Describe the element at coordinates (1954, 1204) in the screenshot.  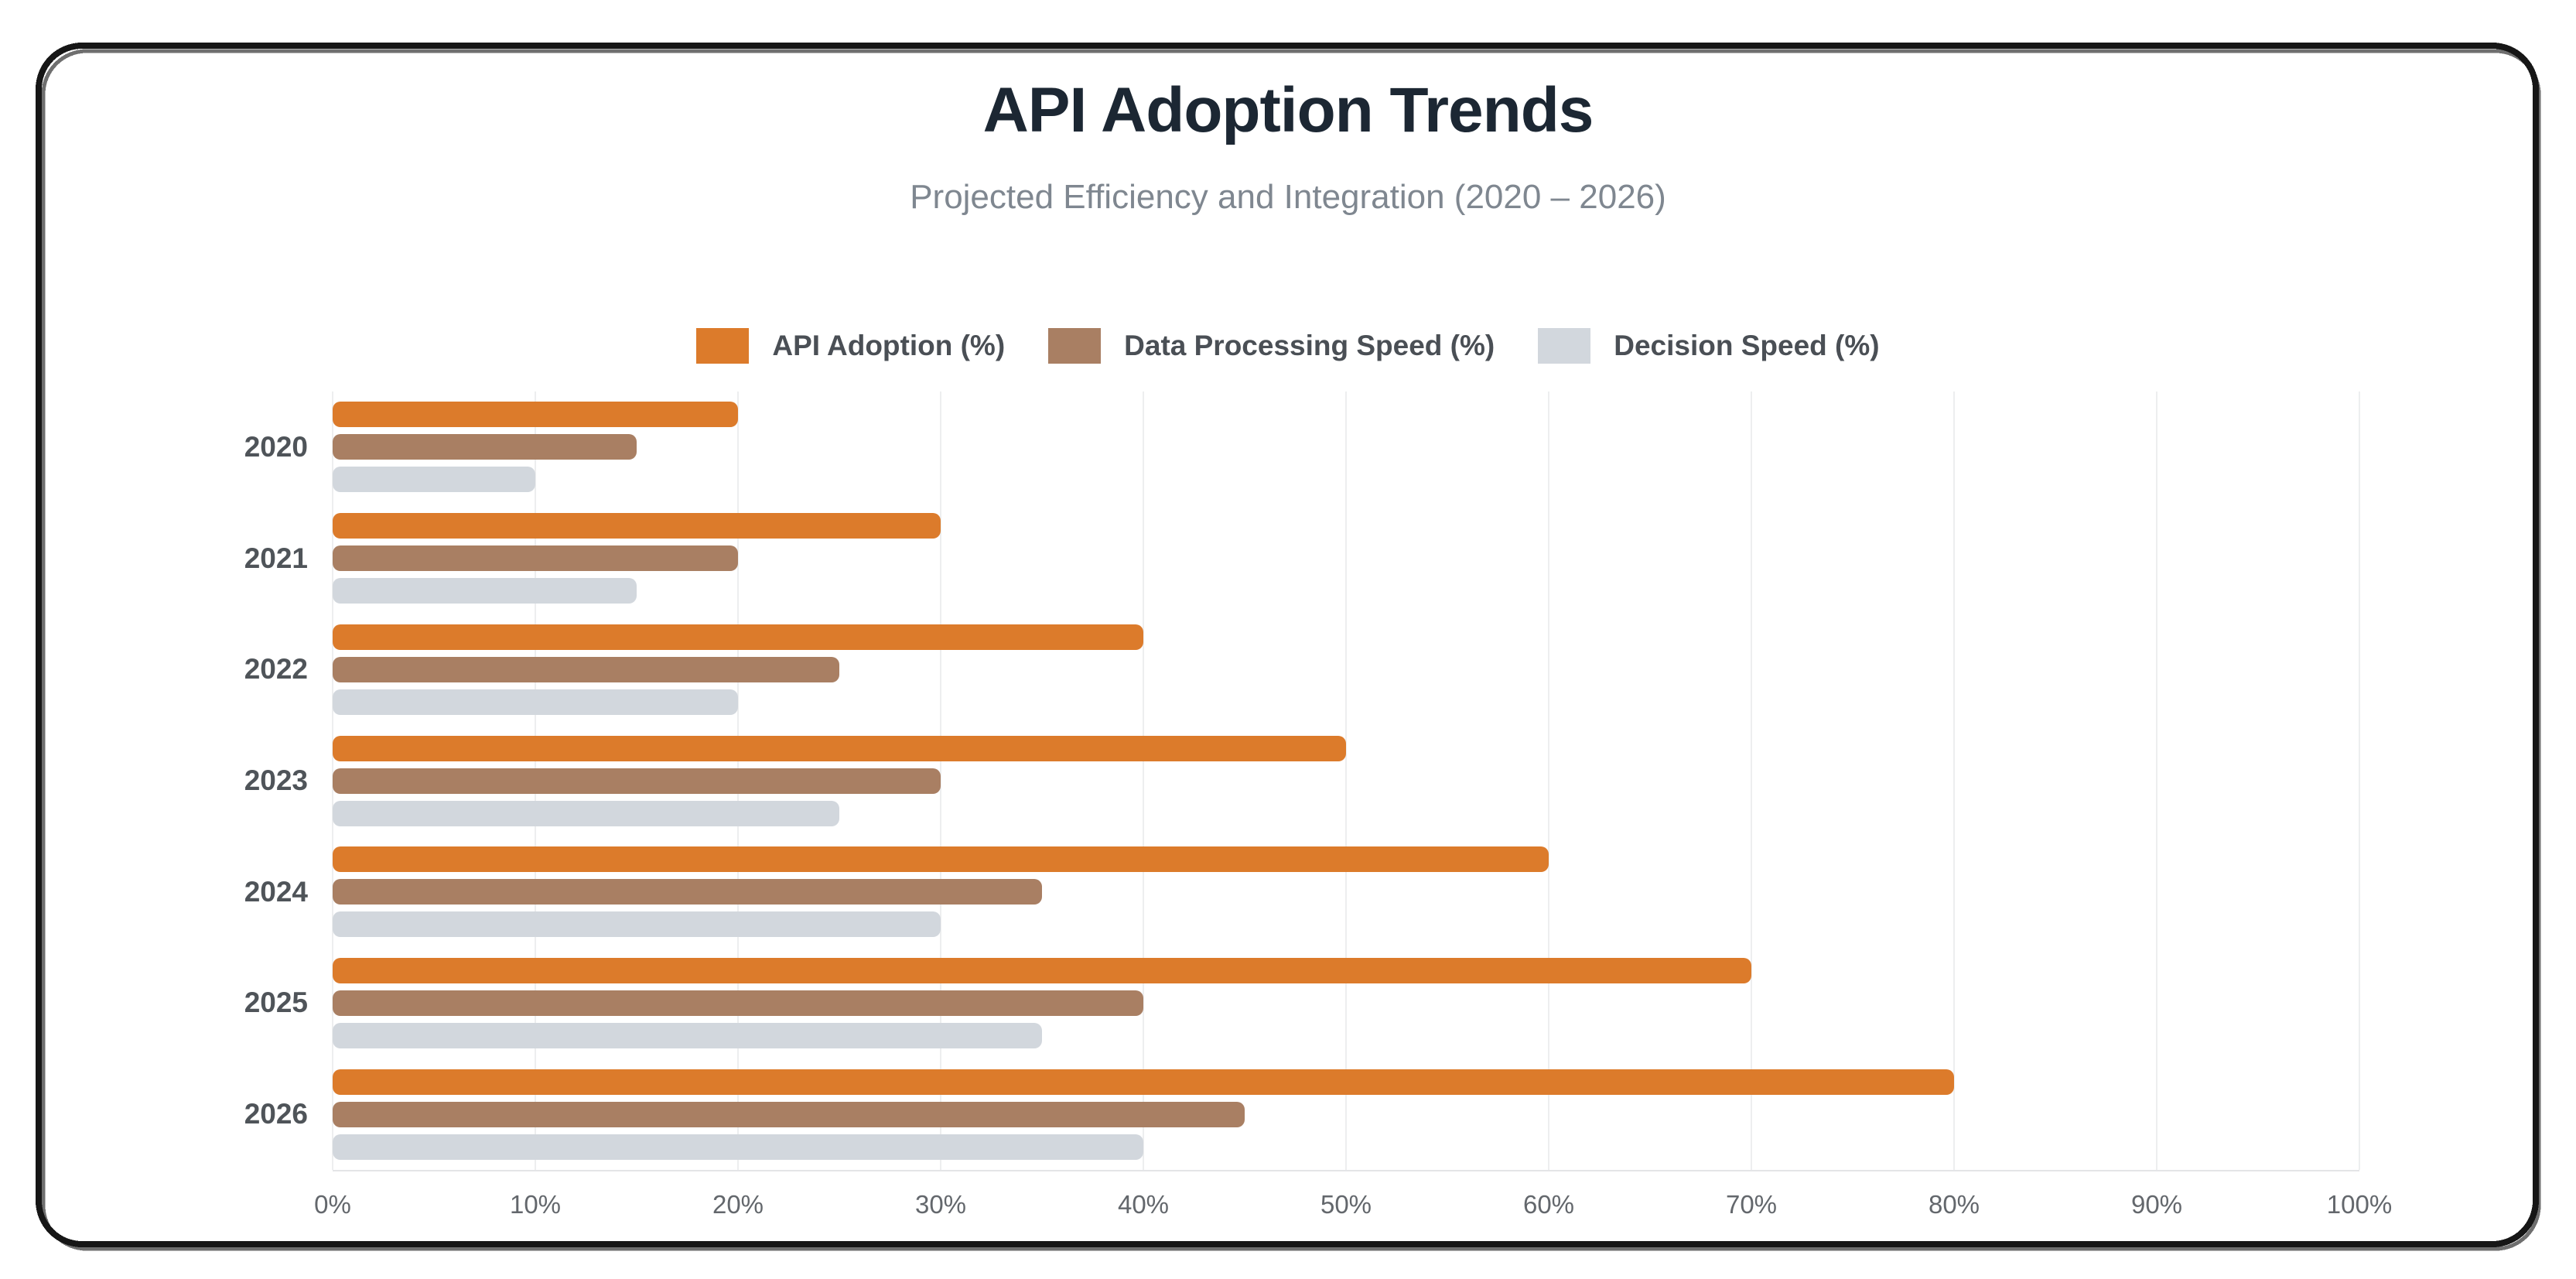
I see `x-tick-80pct: 80%` at that location.